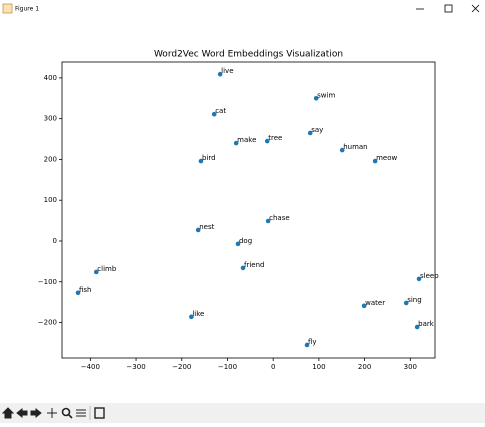 The height and width of the screenshot is (427, 485). I want to click on point-label: tree, so click(275, 138).